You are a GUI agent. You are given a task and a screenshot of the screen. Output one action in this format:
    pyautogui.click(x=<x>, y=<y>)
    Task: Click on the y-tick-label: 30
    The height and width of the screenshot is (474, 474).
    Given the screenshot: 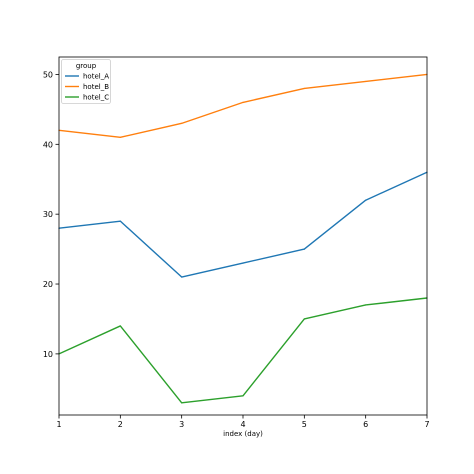 What is the action you would take?
    pyautogui.click(x=48, y=214)
    